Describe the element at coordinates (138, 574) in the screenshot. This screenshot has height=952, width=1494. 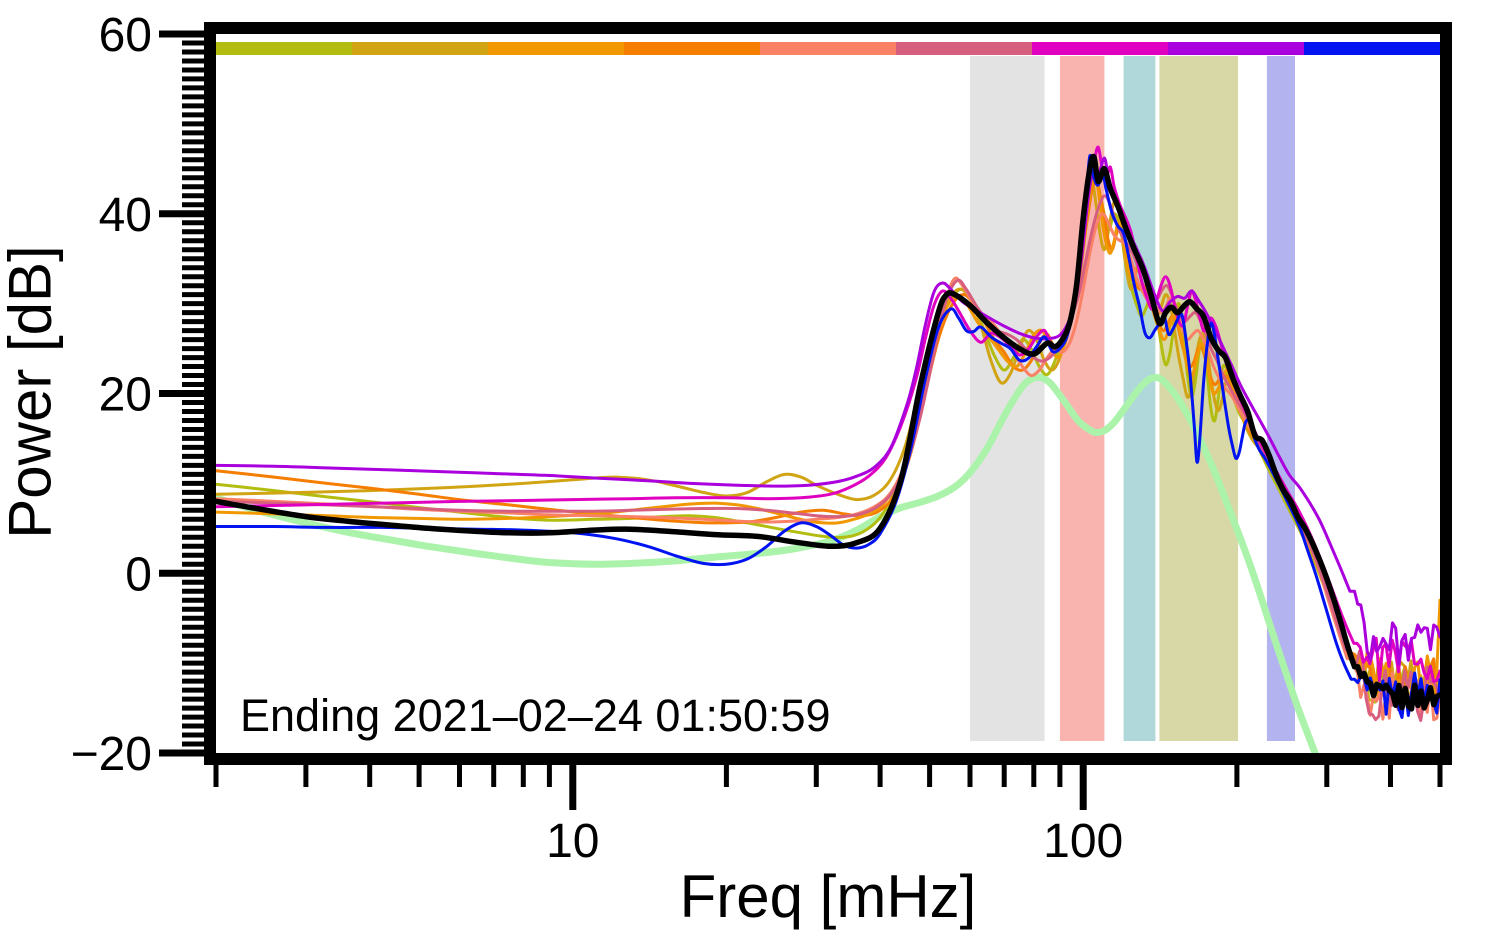
I see `y-tick-label: 0` at that location.